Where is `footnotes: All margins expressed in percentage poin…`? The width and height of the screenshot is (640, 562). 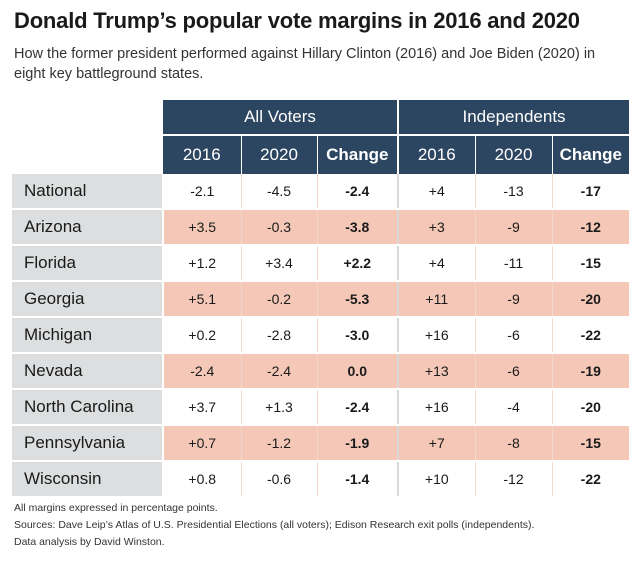 footnotes: All margins expressed in percentage poin… is located at coordinates (324, 525).